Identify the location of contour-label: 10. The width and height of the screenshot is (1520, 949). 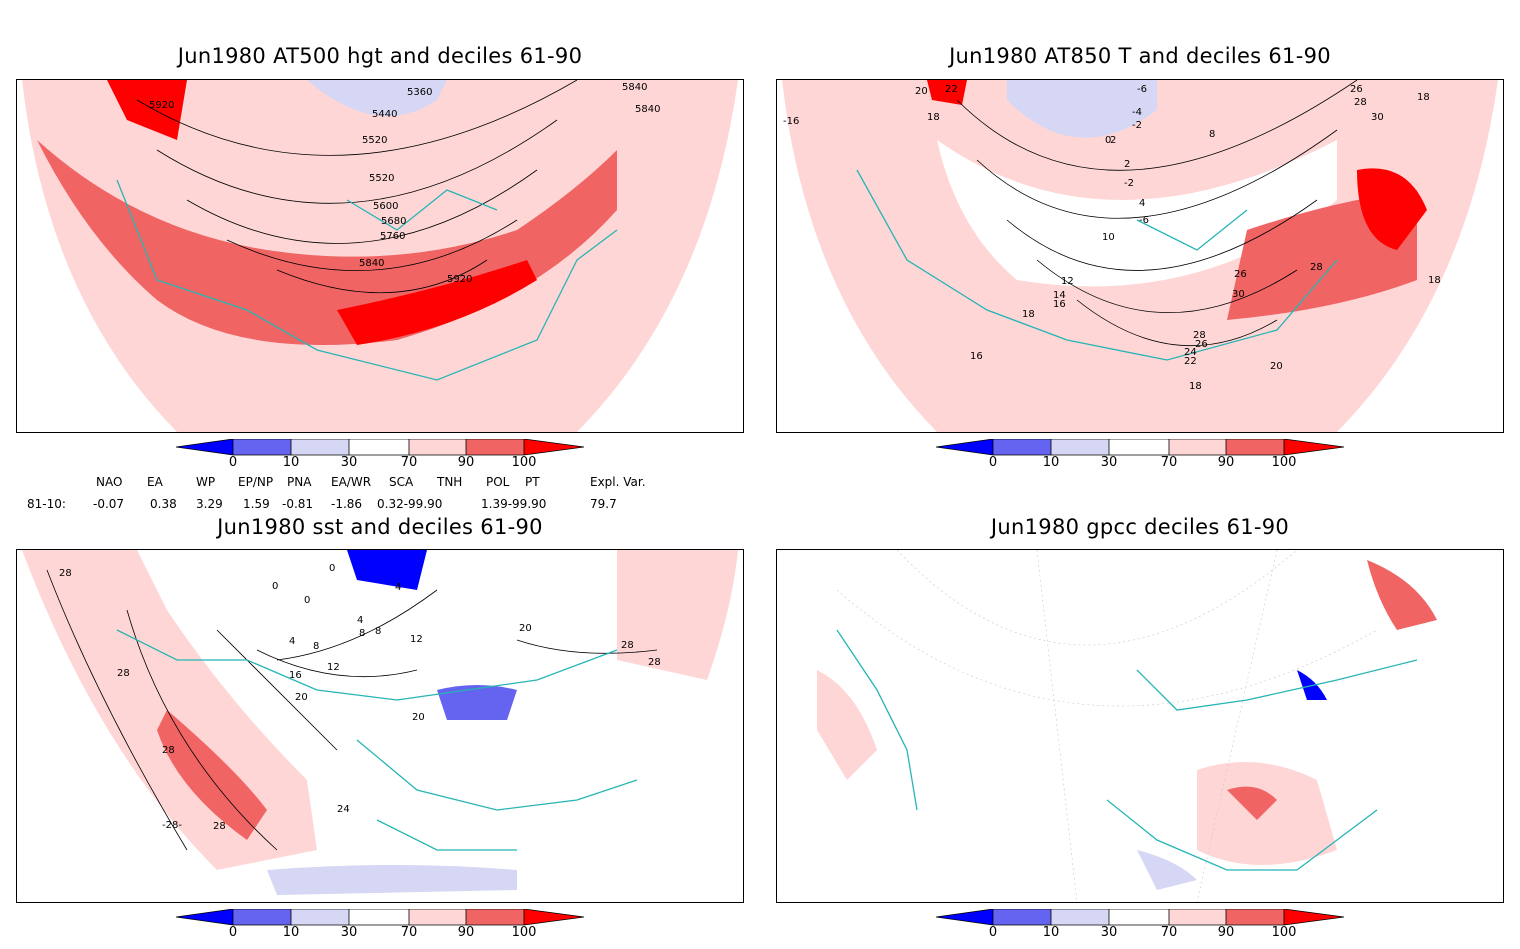
(1108, 237).